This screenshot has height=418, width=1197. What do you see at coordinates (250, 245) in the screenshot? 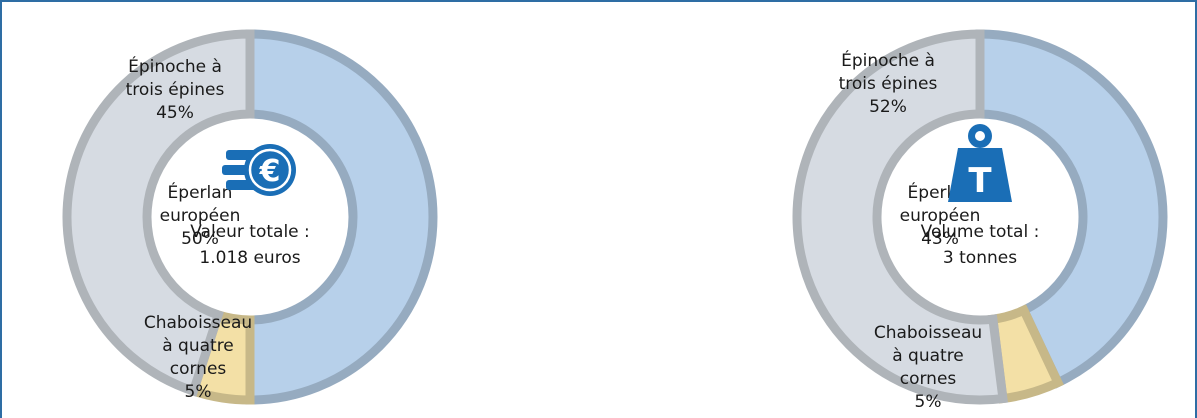
I see `center-total-label: Valeur totale :1.018 euros` at bounding box center [250, 245].